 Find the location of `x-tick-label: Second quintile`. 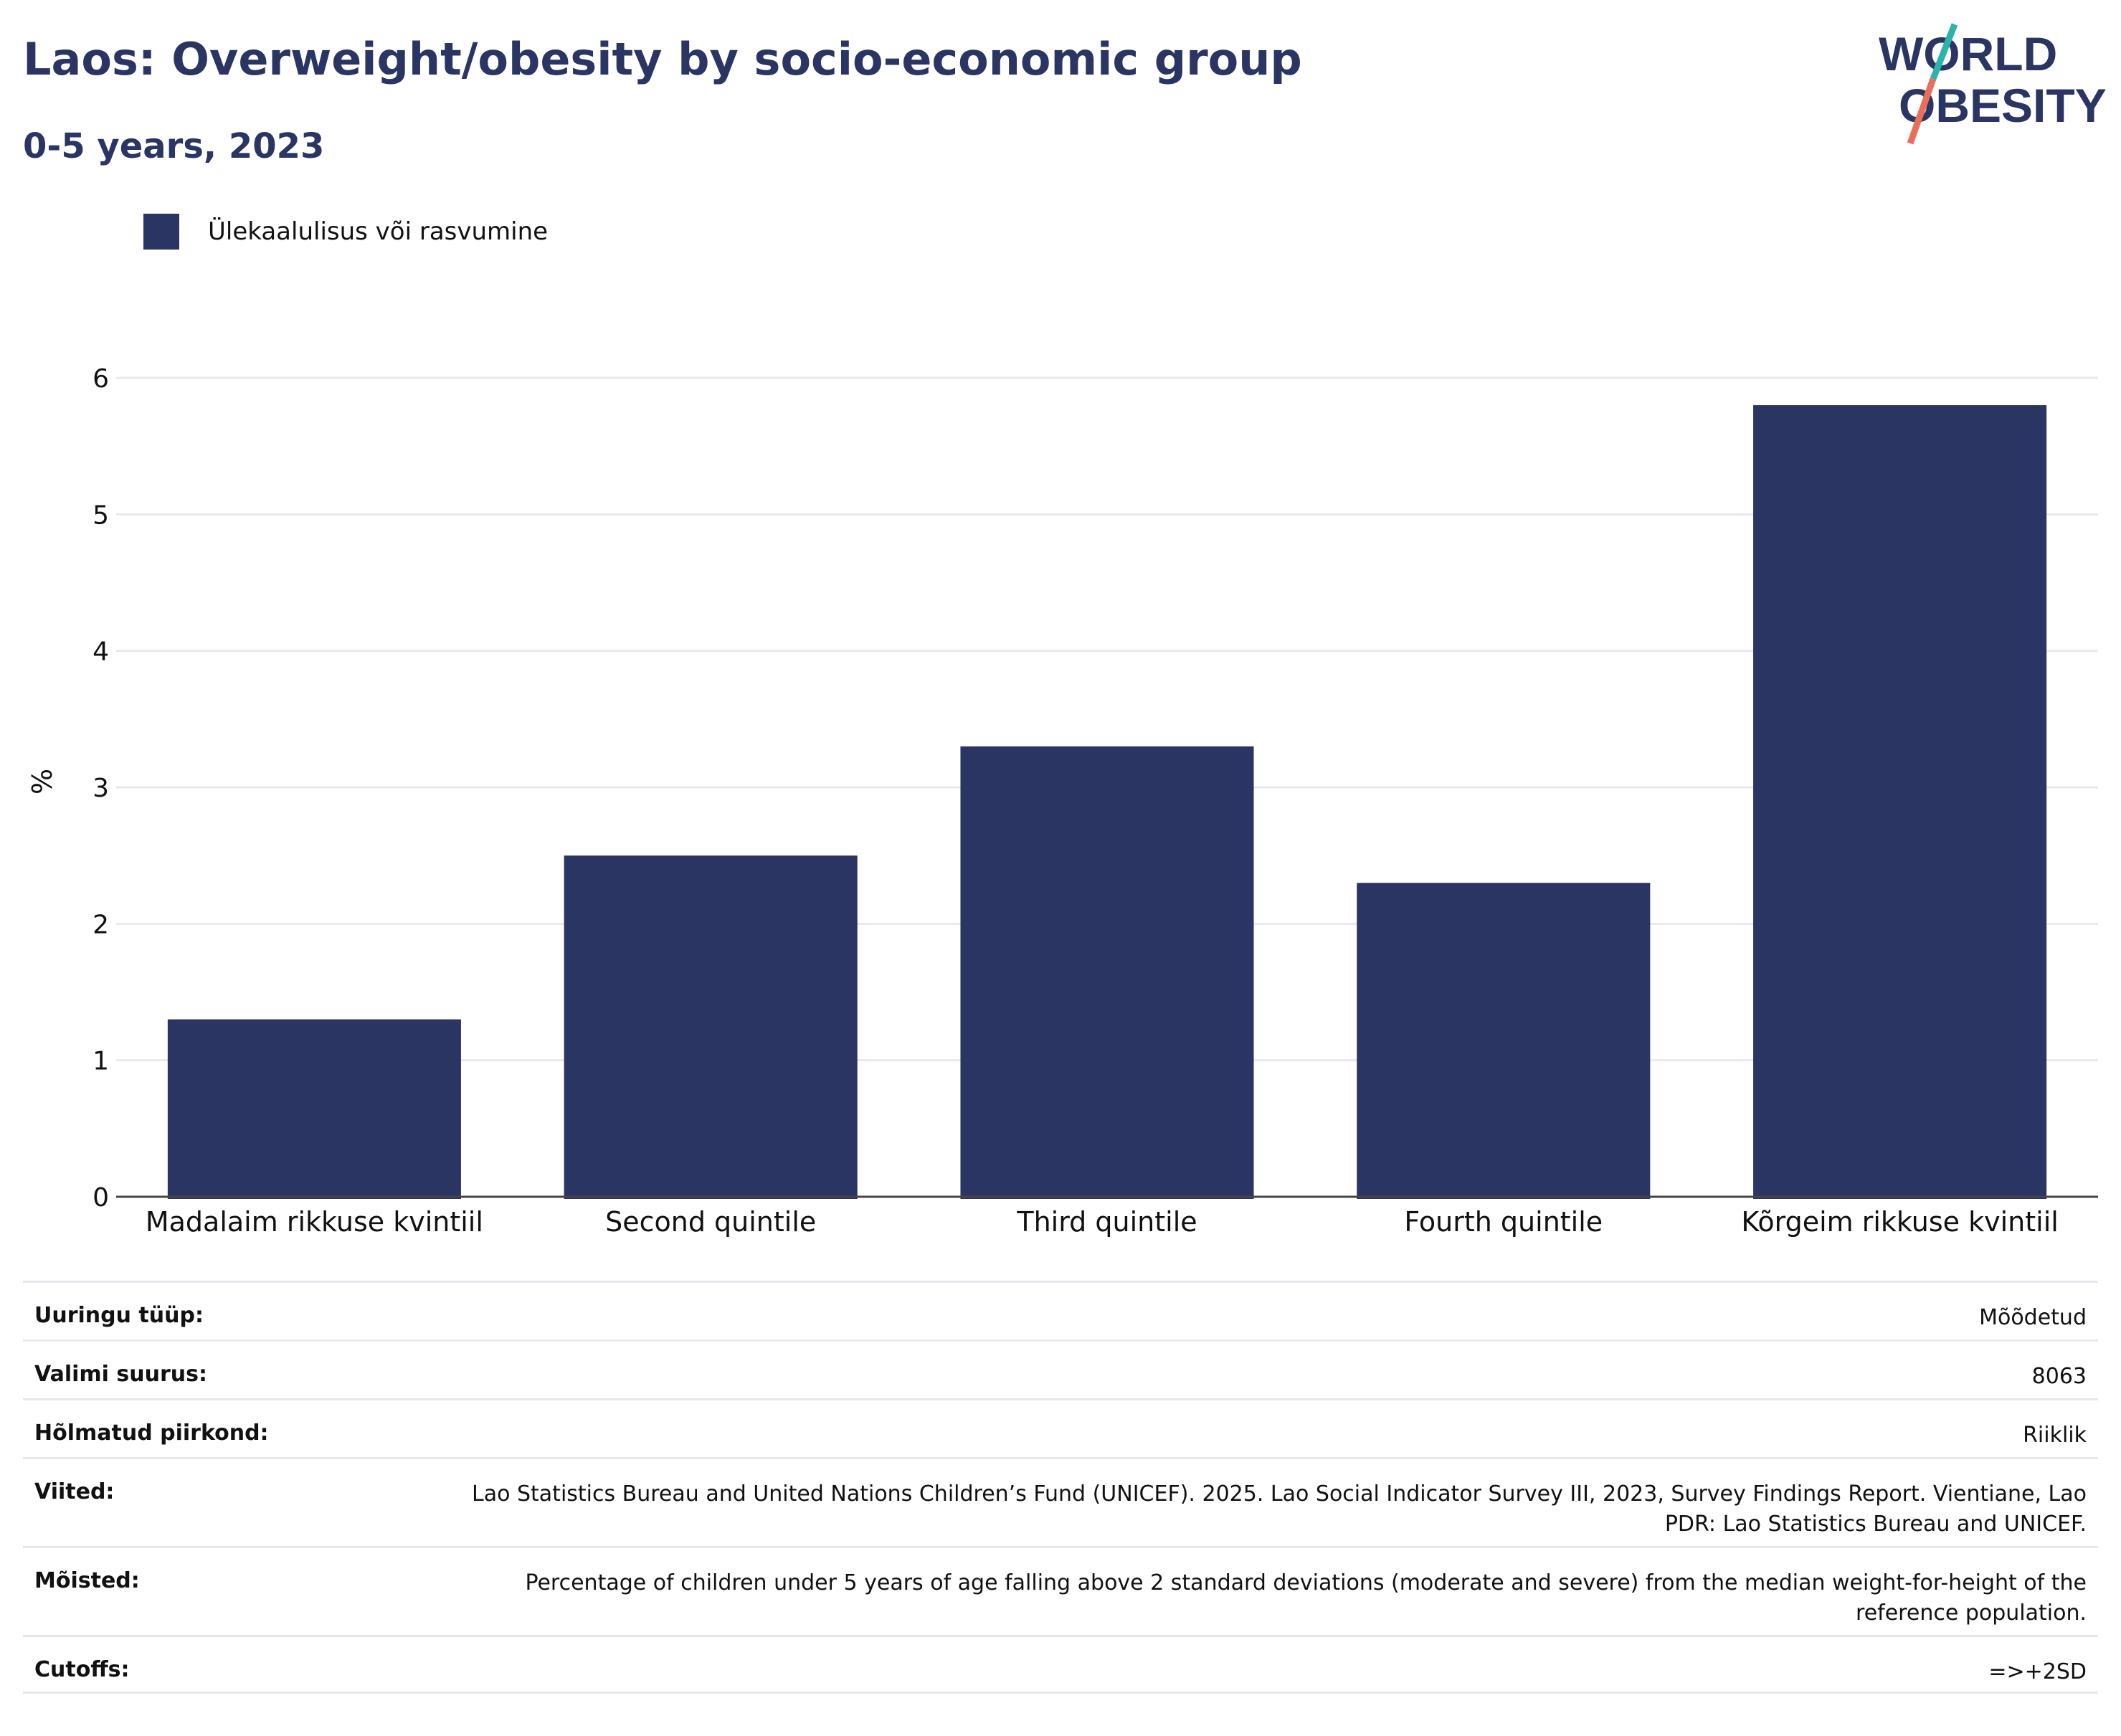

x-tick-label: Second quintile is located at coordinates (710, 1222).